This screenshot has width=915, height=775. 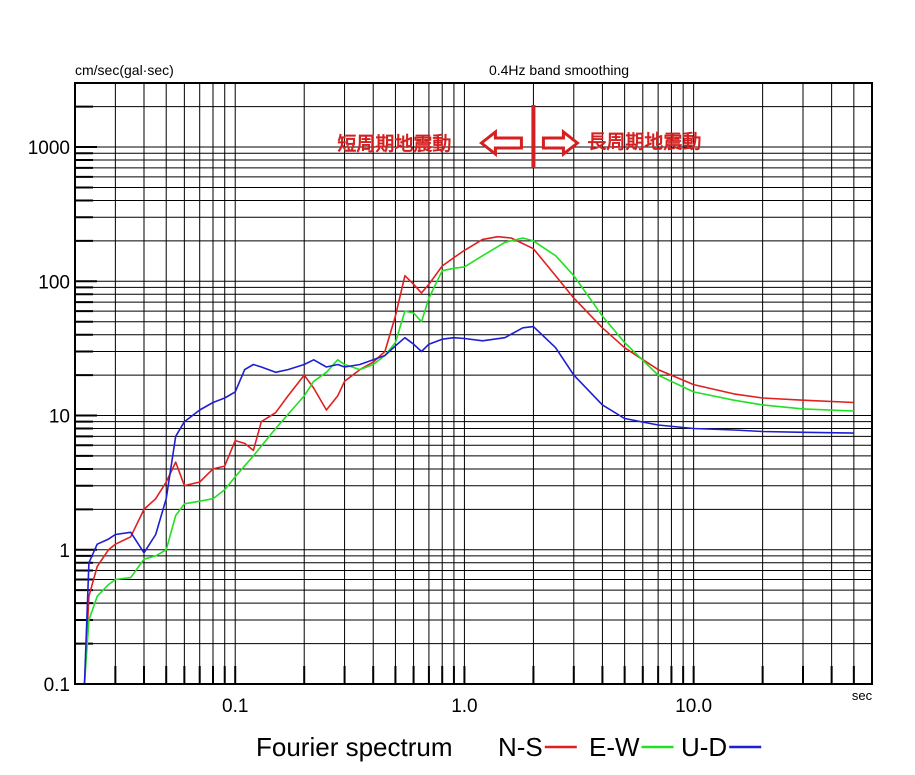 What do you see at coordinates (49, 148) in the screenshot?
I see `y-tick-label: 1000` at bounding box center [49, 148].